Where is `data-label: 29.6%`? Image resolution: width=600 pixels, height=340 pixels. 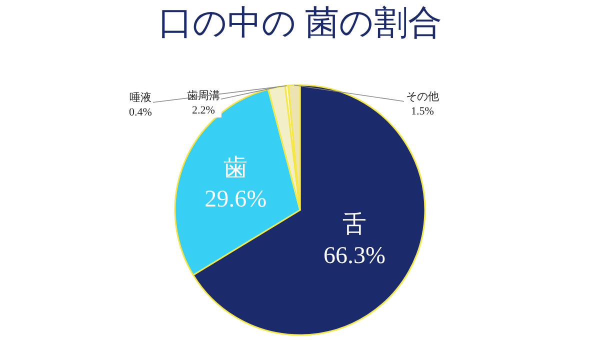 data-label: 29.6% is located at coordinates (235, 199).